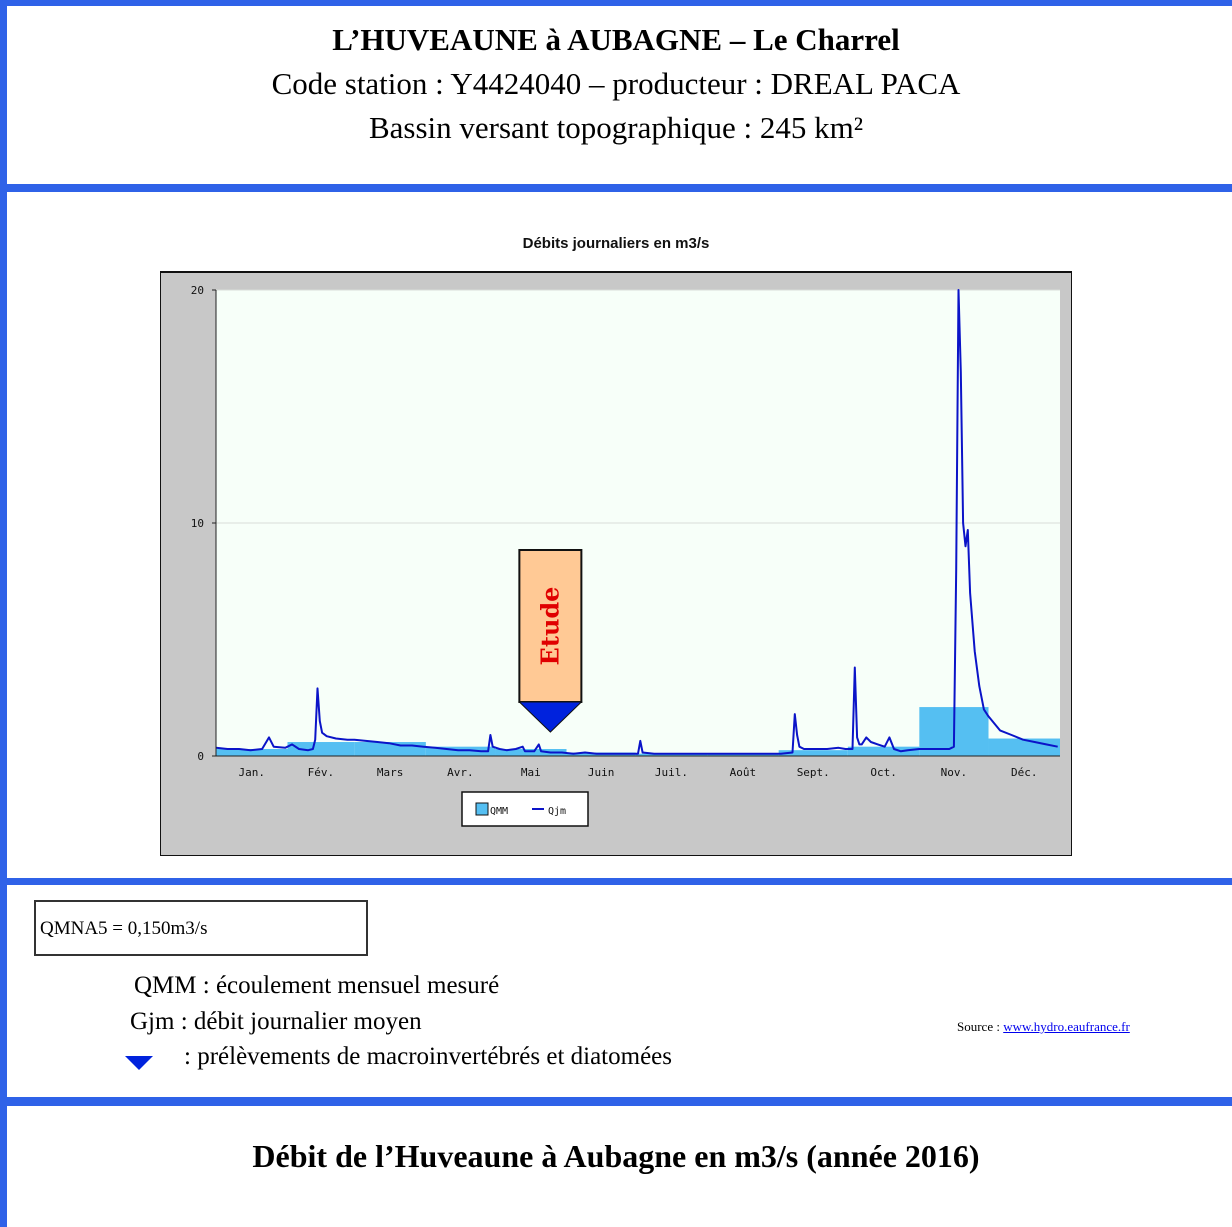  I want to click on source-prefix: Source :, so click(980, 1026).